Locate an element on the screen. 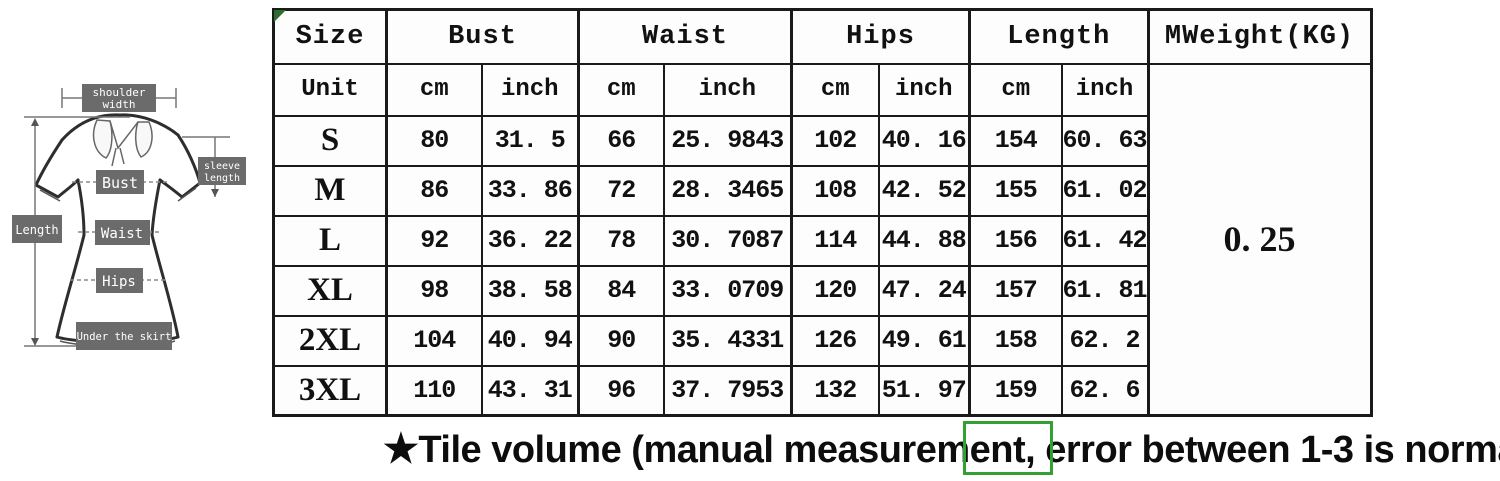  table-cell: 159 is located at coordinates (1015, 390).